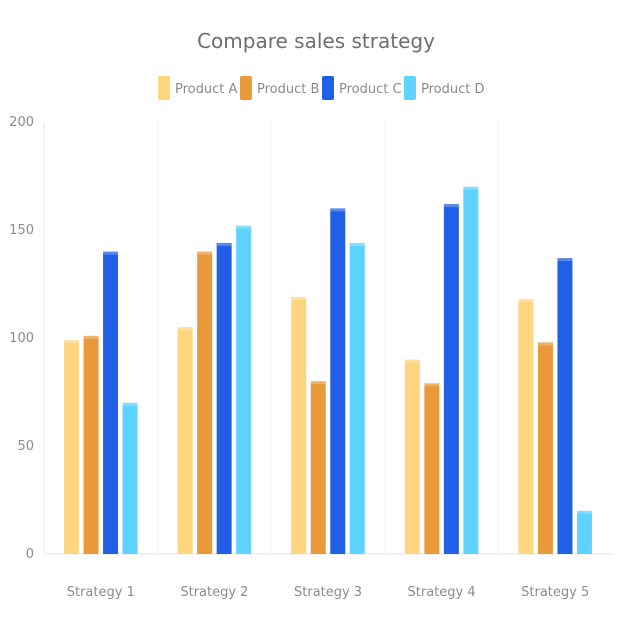 This screenshot has width=640, height=640. Describe the element at coordinates (357, 398) in the screenshot. I see `bar: Product D — Strategy 3: 144` at that location.